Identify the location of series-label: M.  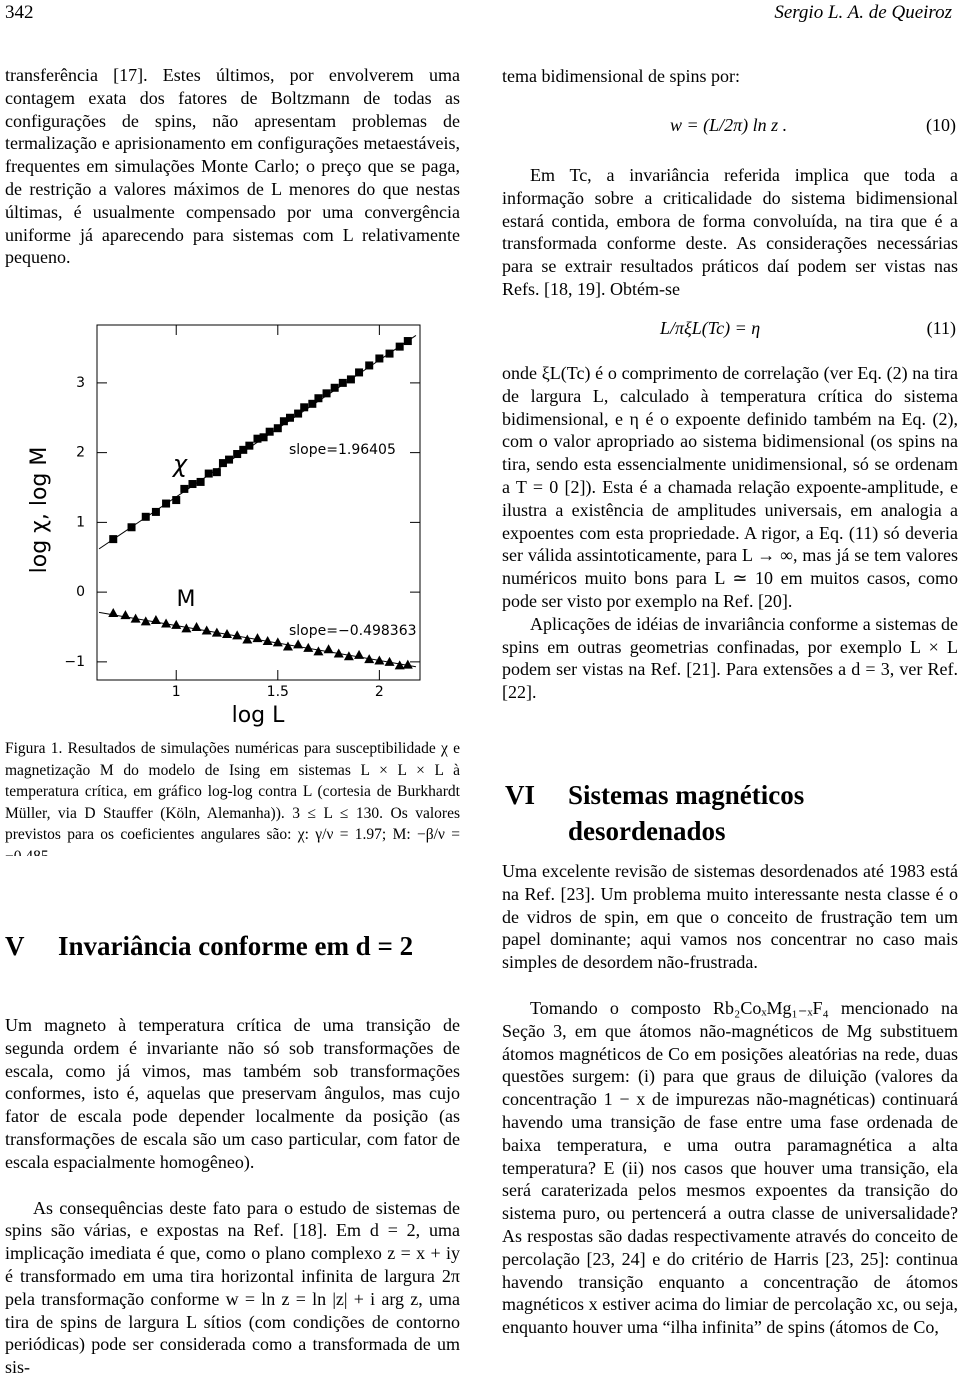
(186, 599).